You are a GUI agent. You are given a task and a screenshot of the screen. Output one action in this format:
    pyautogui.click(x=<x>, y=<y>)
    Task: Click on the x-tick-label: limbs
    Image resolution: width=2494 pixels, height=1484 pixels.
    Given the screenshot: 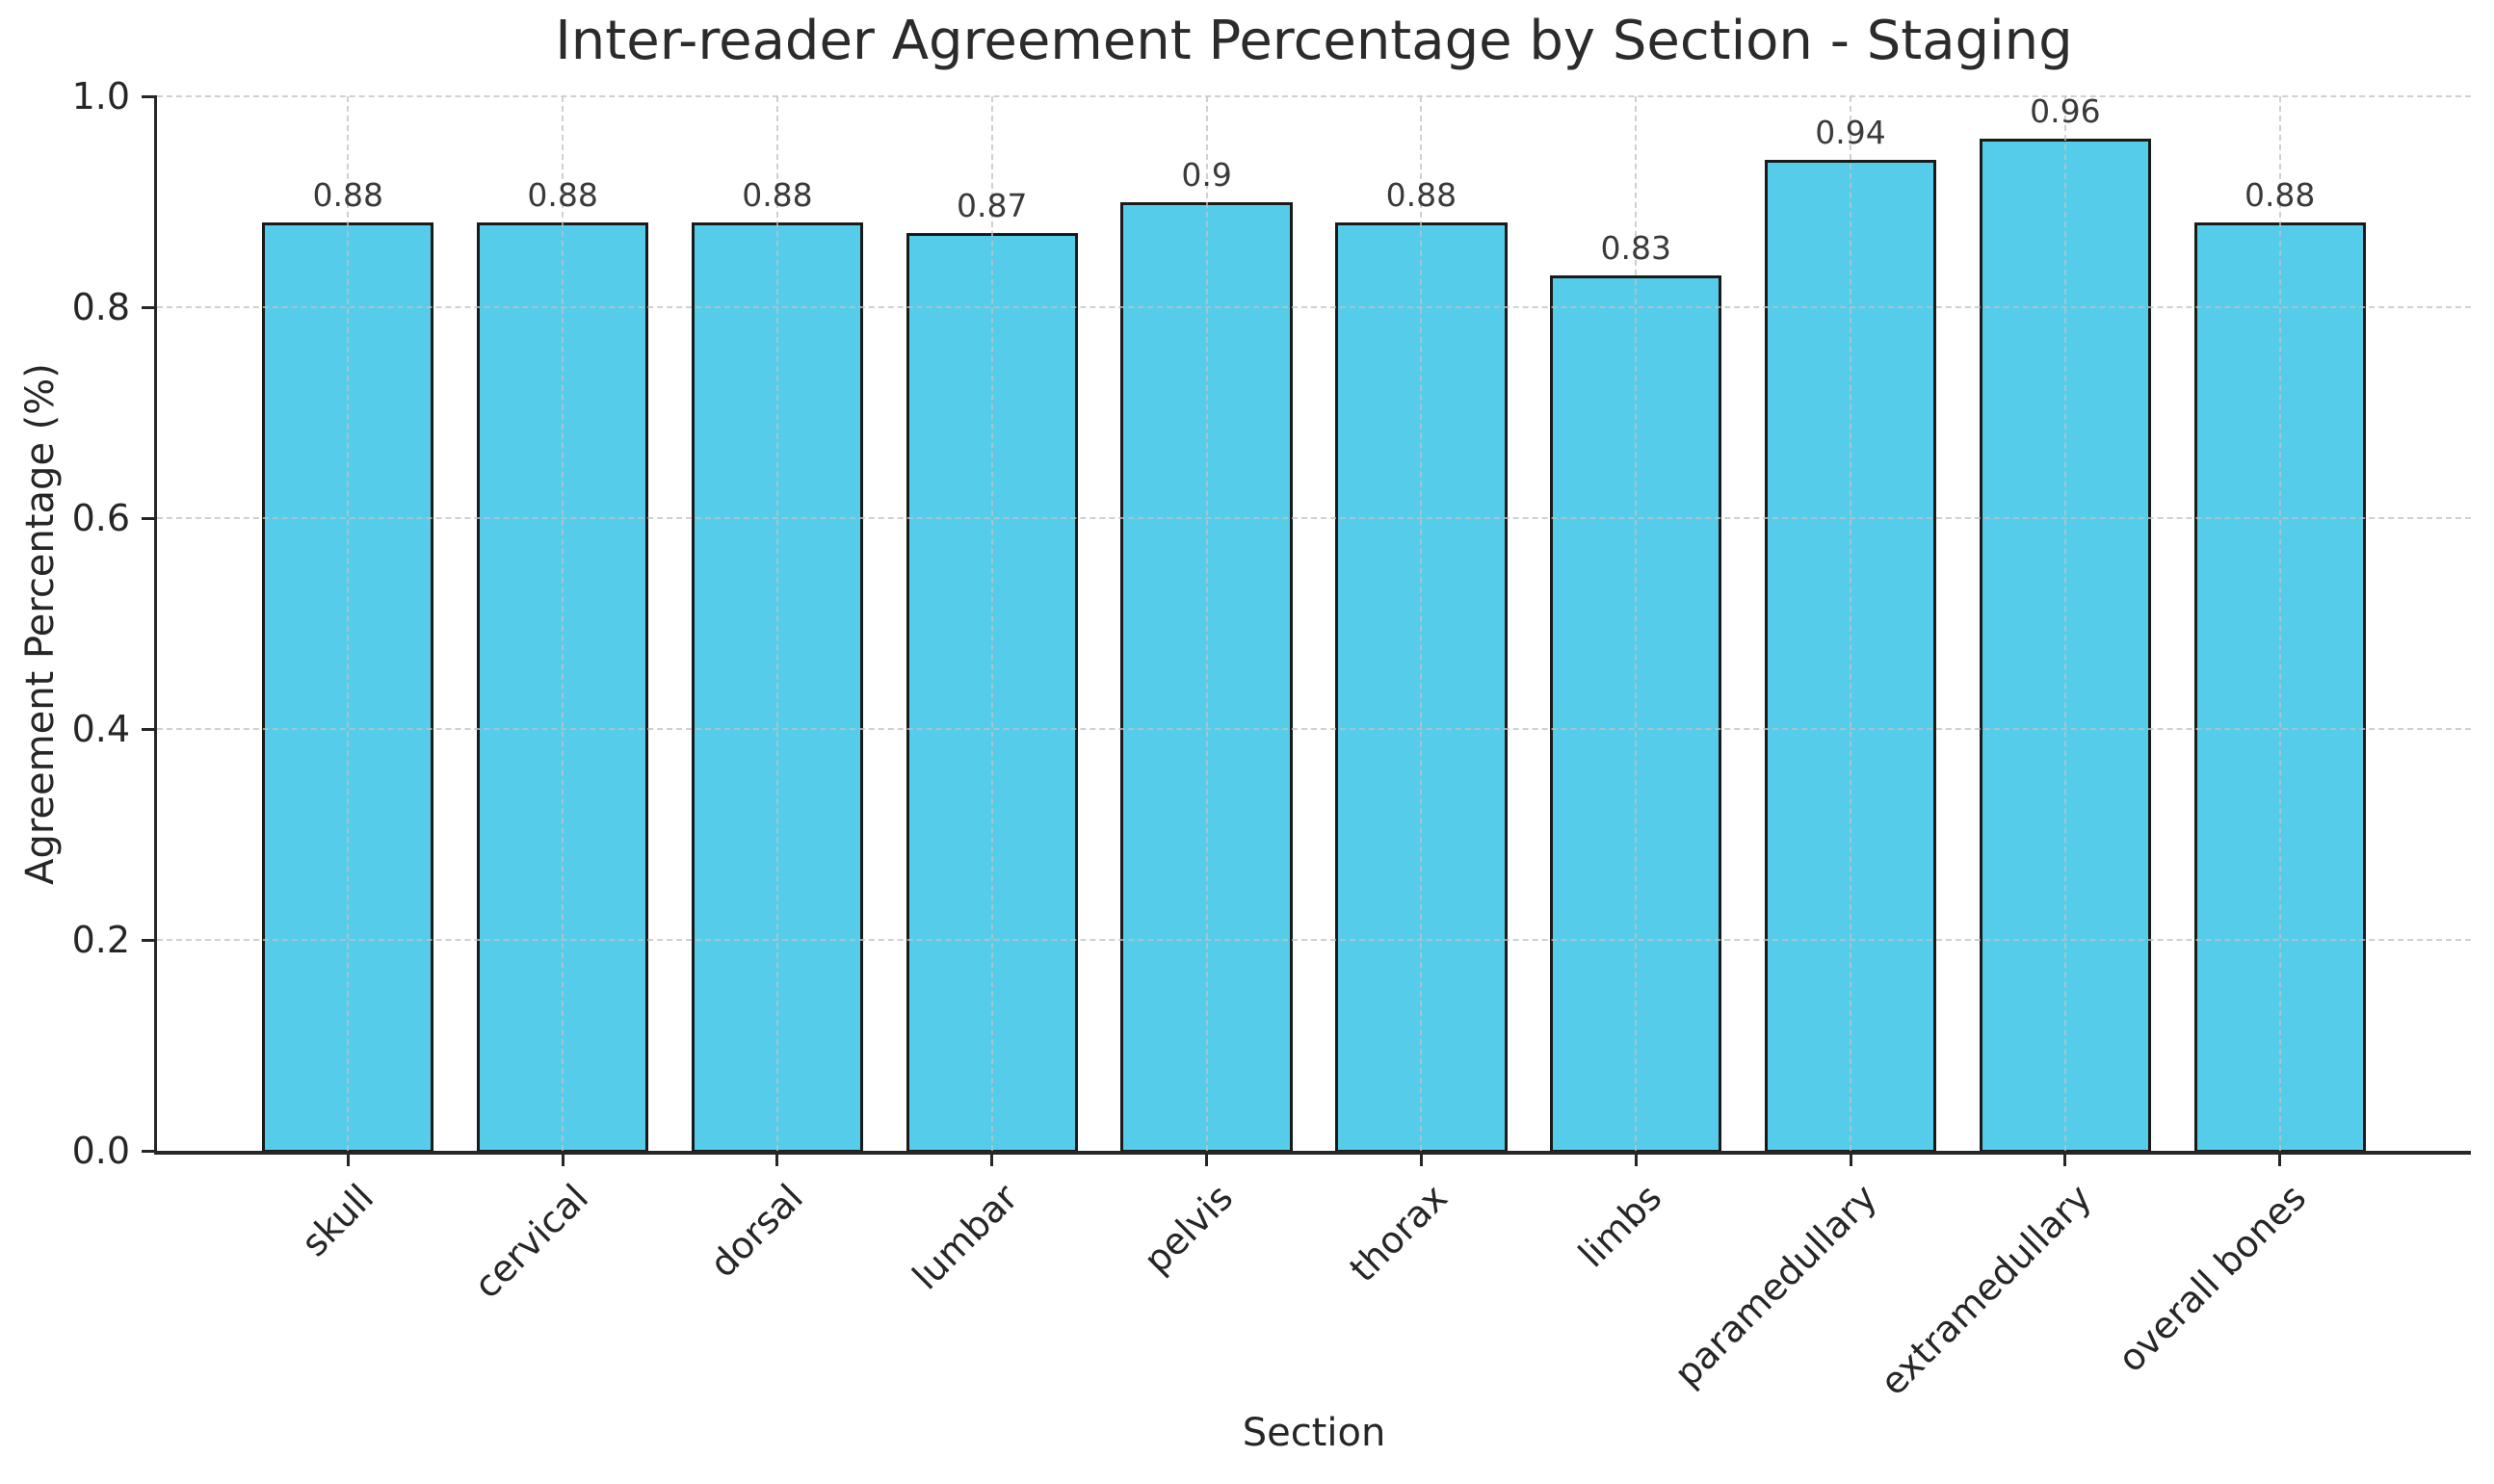 What is the action you would take?
    pyautogui.click(x=1620, y=1226)
    